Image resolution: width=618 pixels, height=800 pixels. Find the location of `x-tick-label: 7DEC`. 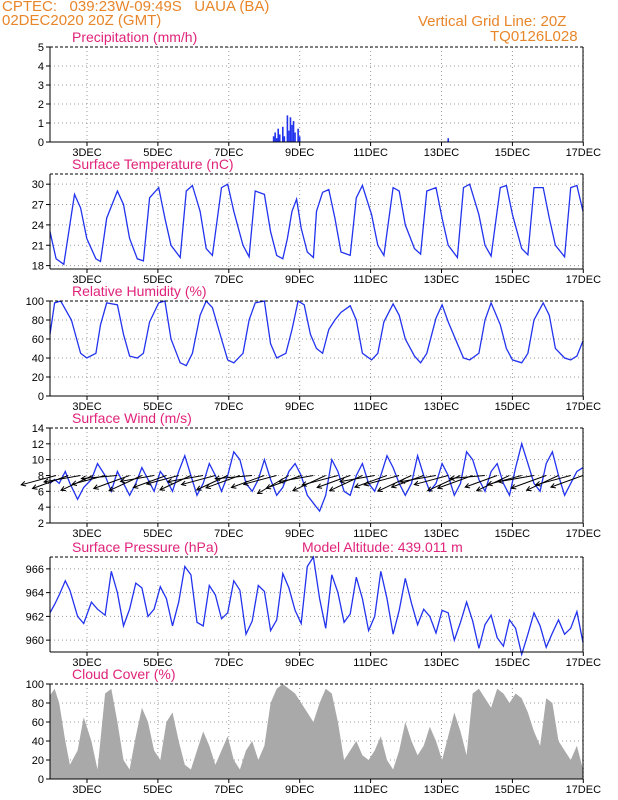

x-tick-label: 7DEC is located at coordinates (228, 790).